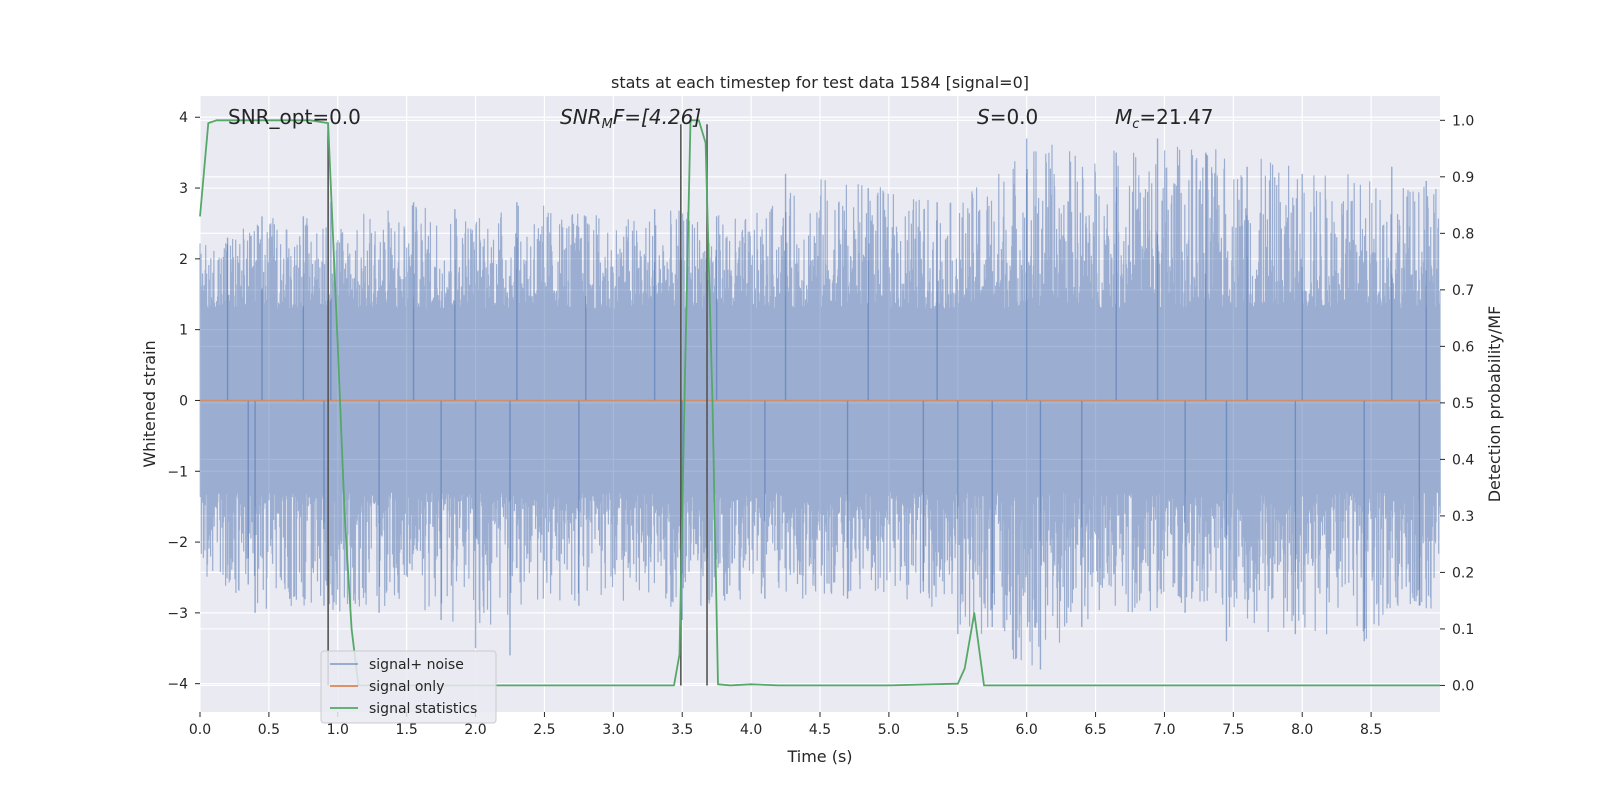 The height and width of the screenshot is (804, 1600). Describe the element at coordinates (183, 331) in the screenshot. I see `y-left-tick-label: 1` at that location.